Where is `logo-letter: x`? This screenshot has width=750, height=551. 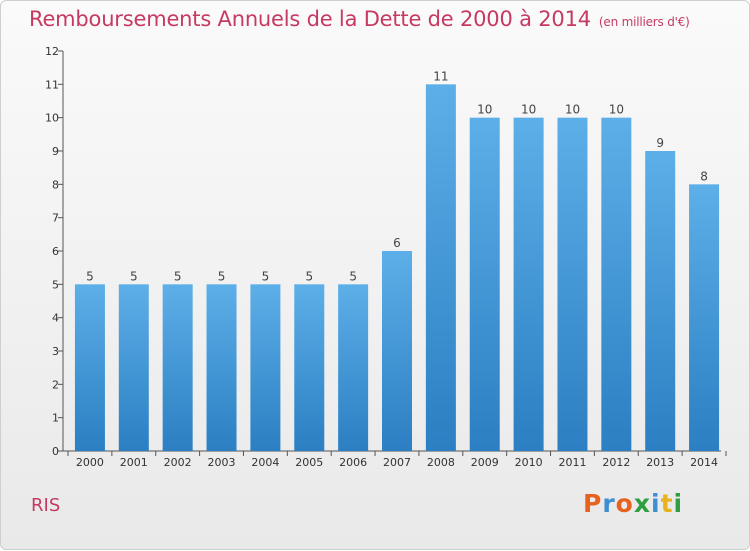 logo-letter: x is located at coordinates (642, 503).